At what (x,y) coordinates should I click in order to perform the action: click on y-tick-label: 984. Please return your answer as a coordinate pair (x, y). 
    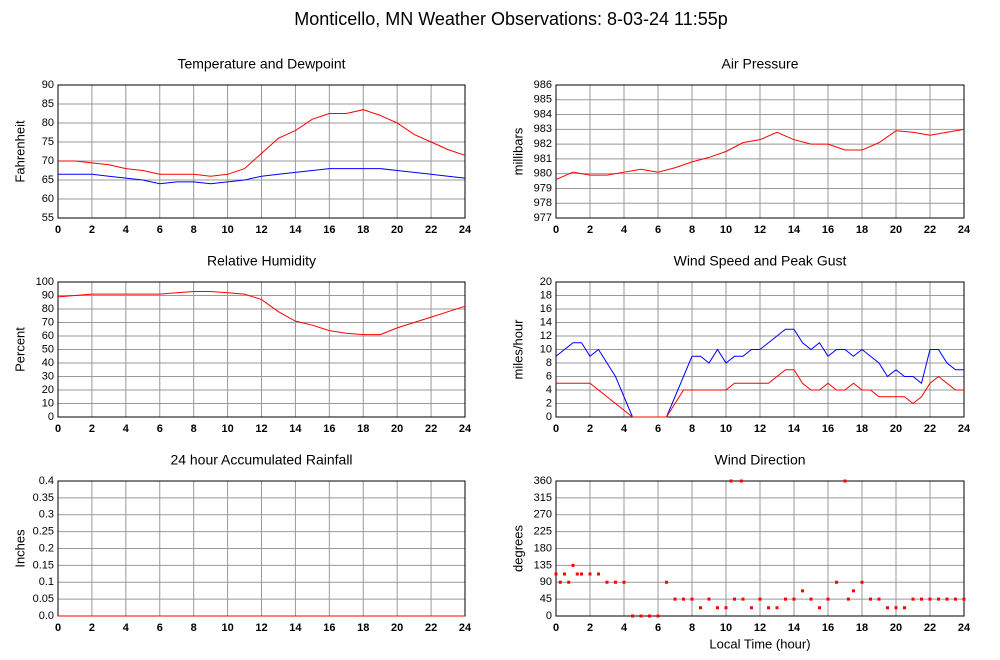
    Looking at the image, I should click on (543, 114).